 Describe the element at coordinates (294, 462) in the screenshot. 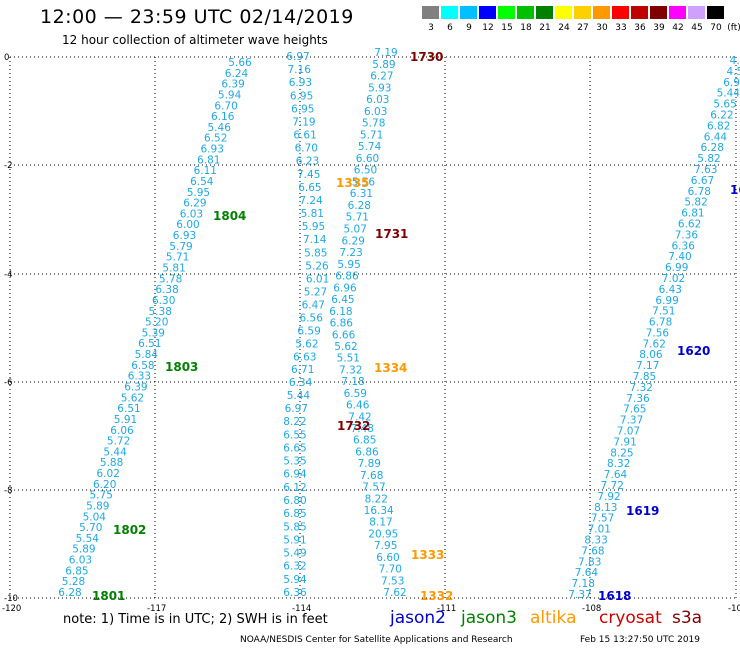

I see `wave-height-value: 5.35` at that location.